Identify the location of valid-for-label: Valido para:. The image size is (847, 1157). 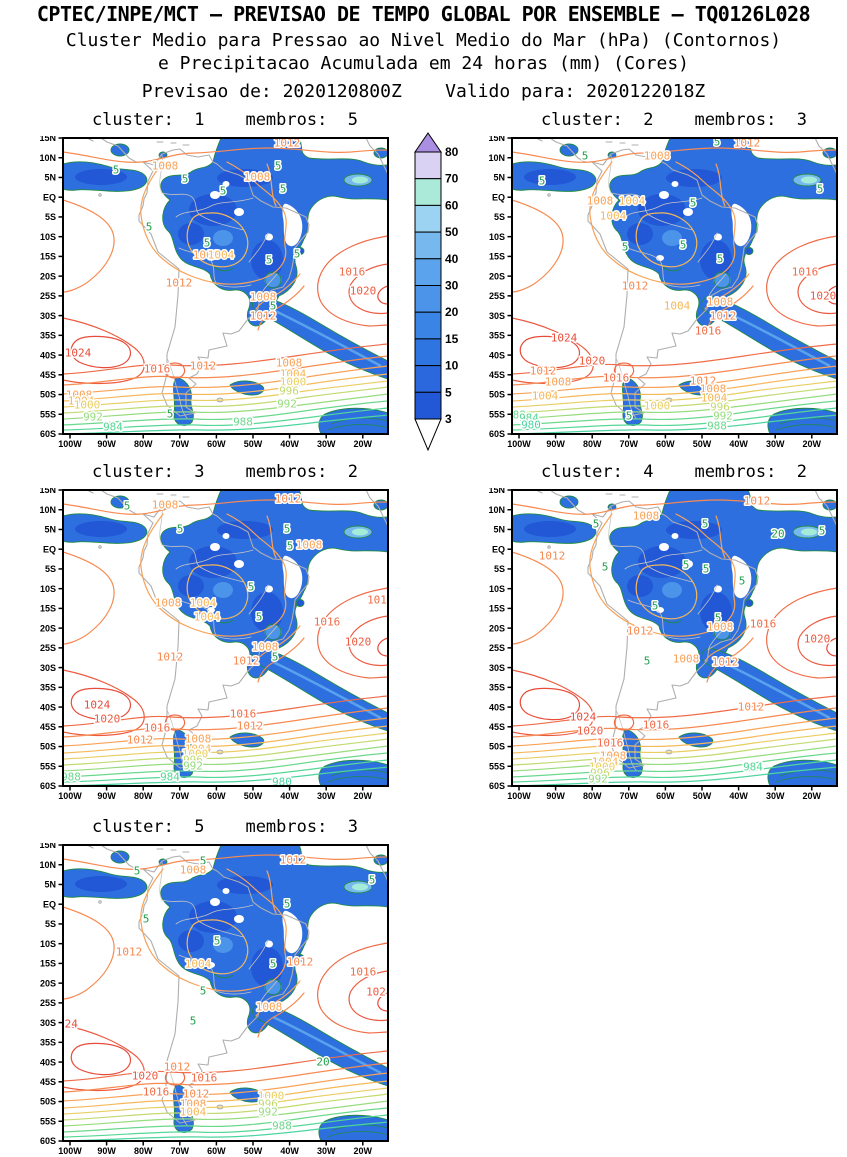
(510, 91).